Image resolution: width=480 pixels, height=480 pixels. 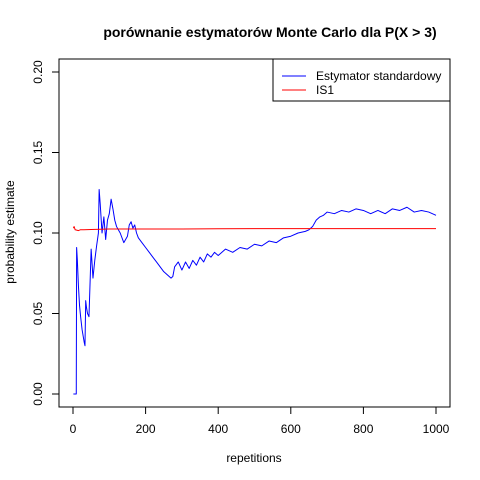 What do you see at coordinates (291, 429) in the screenshot?
I see `x-tick-label: 600` at bounding box center [291, 429].